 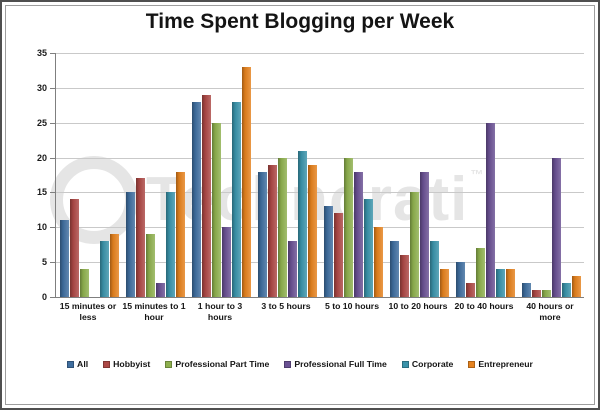 I want to click on x-axis-label: 3 to 5 hours, so click(x=286, y=306).